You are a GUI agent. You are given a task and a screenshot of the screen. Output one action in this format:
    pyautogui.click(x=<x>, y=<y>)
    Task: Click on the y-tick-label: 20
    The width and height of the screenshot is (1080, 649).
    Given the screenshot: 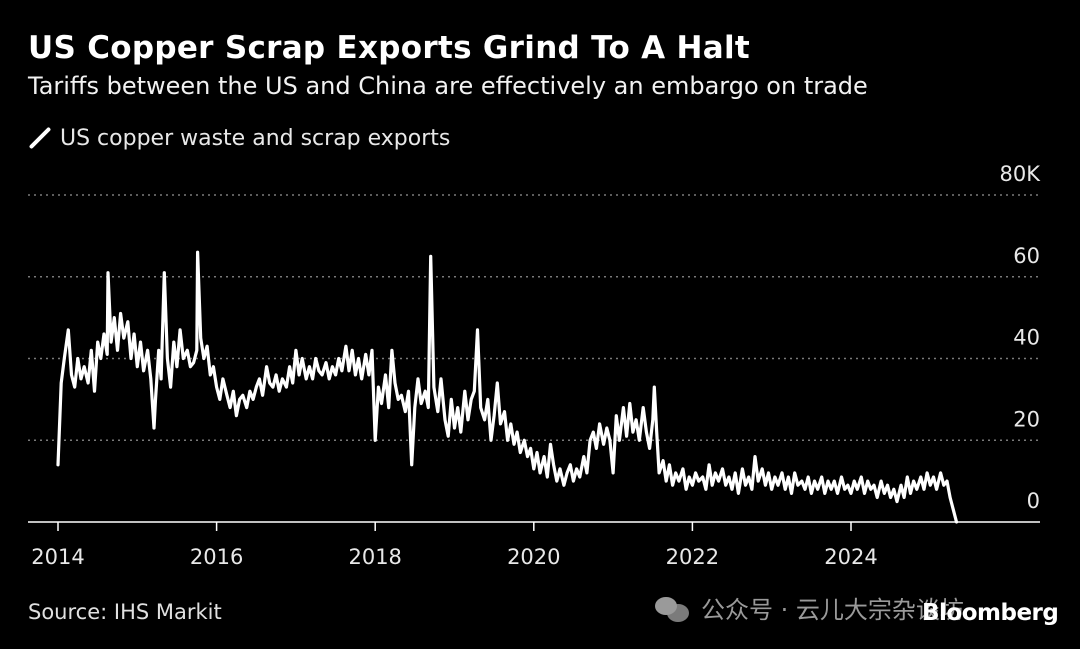 What is the action you would take?
    pyautogui.click(x=1026, y=419)
    